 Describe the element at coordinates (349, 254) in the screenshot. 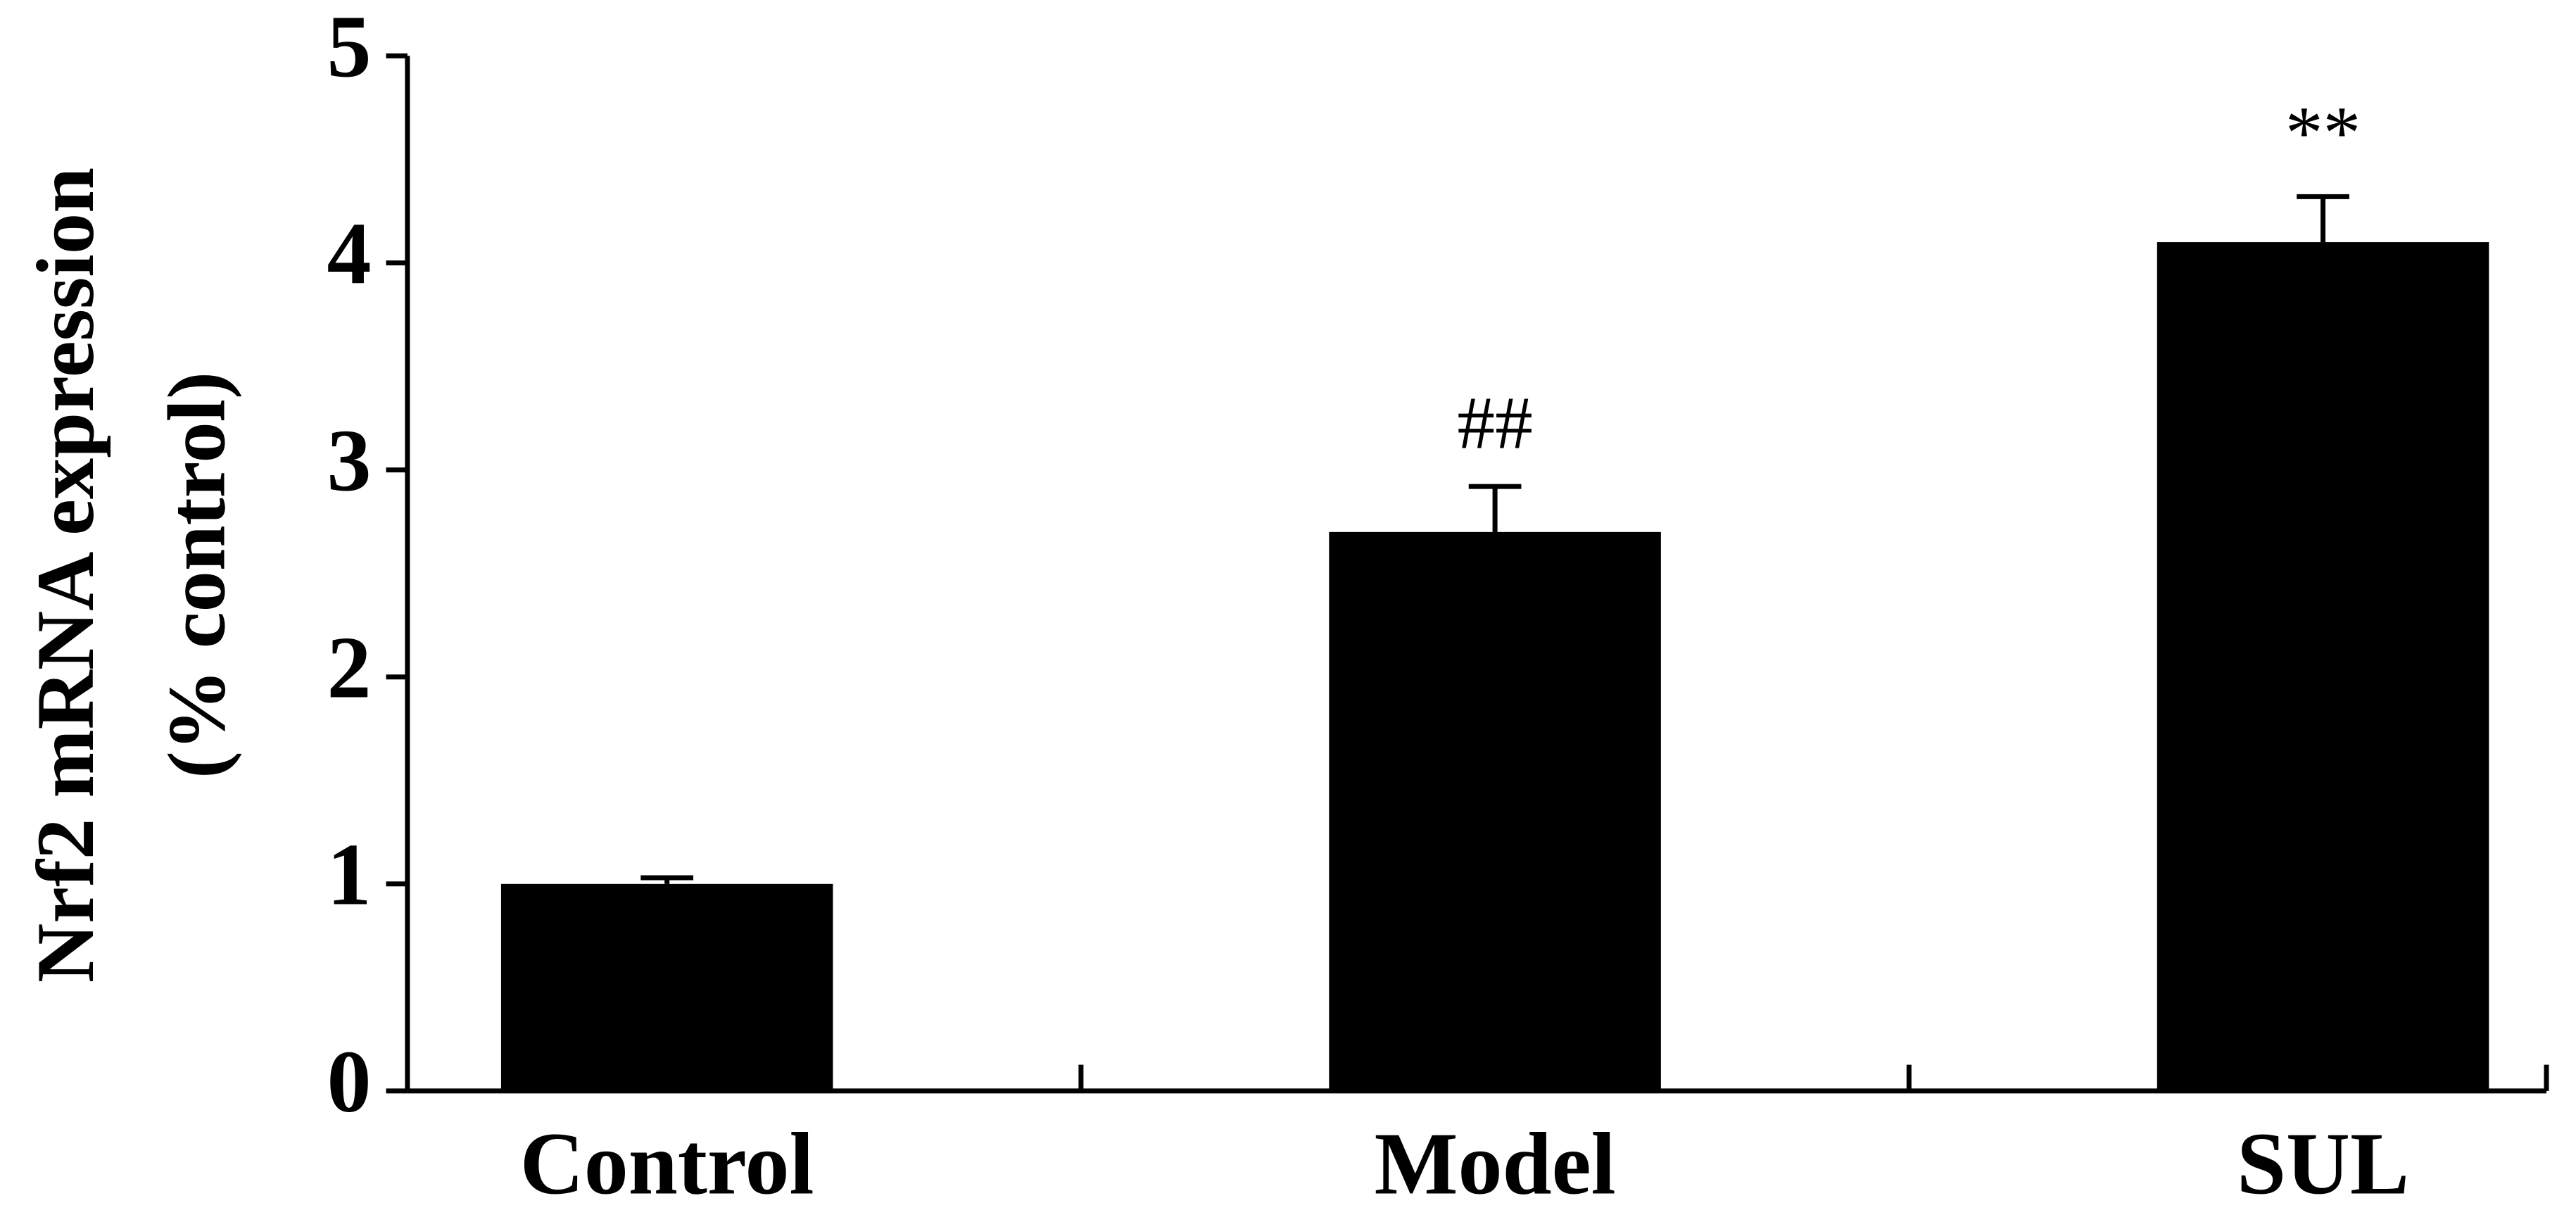

I see `y-tick-label: 4` at that location.